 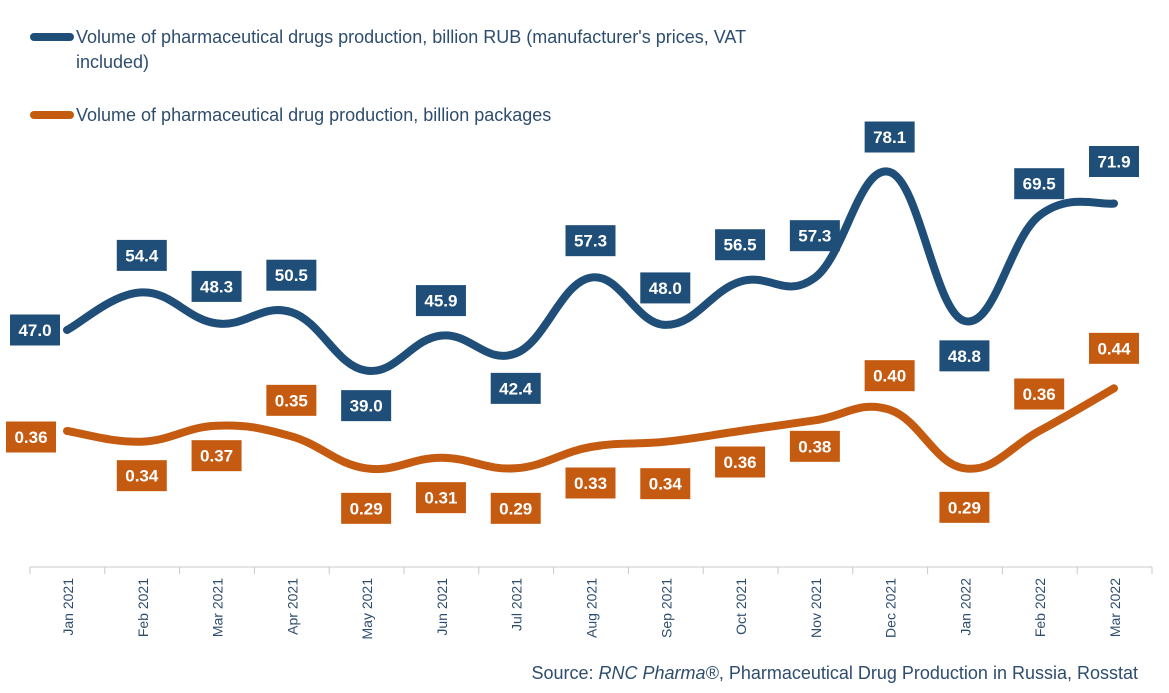 What do you see at coordinates (666, 608) in the screenshot?
I see `x-tick-label: Sep 2021` at bounding box center [666, 608].